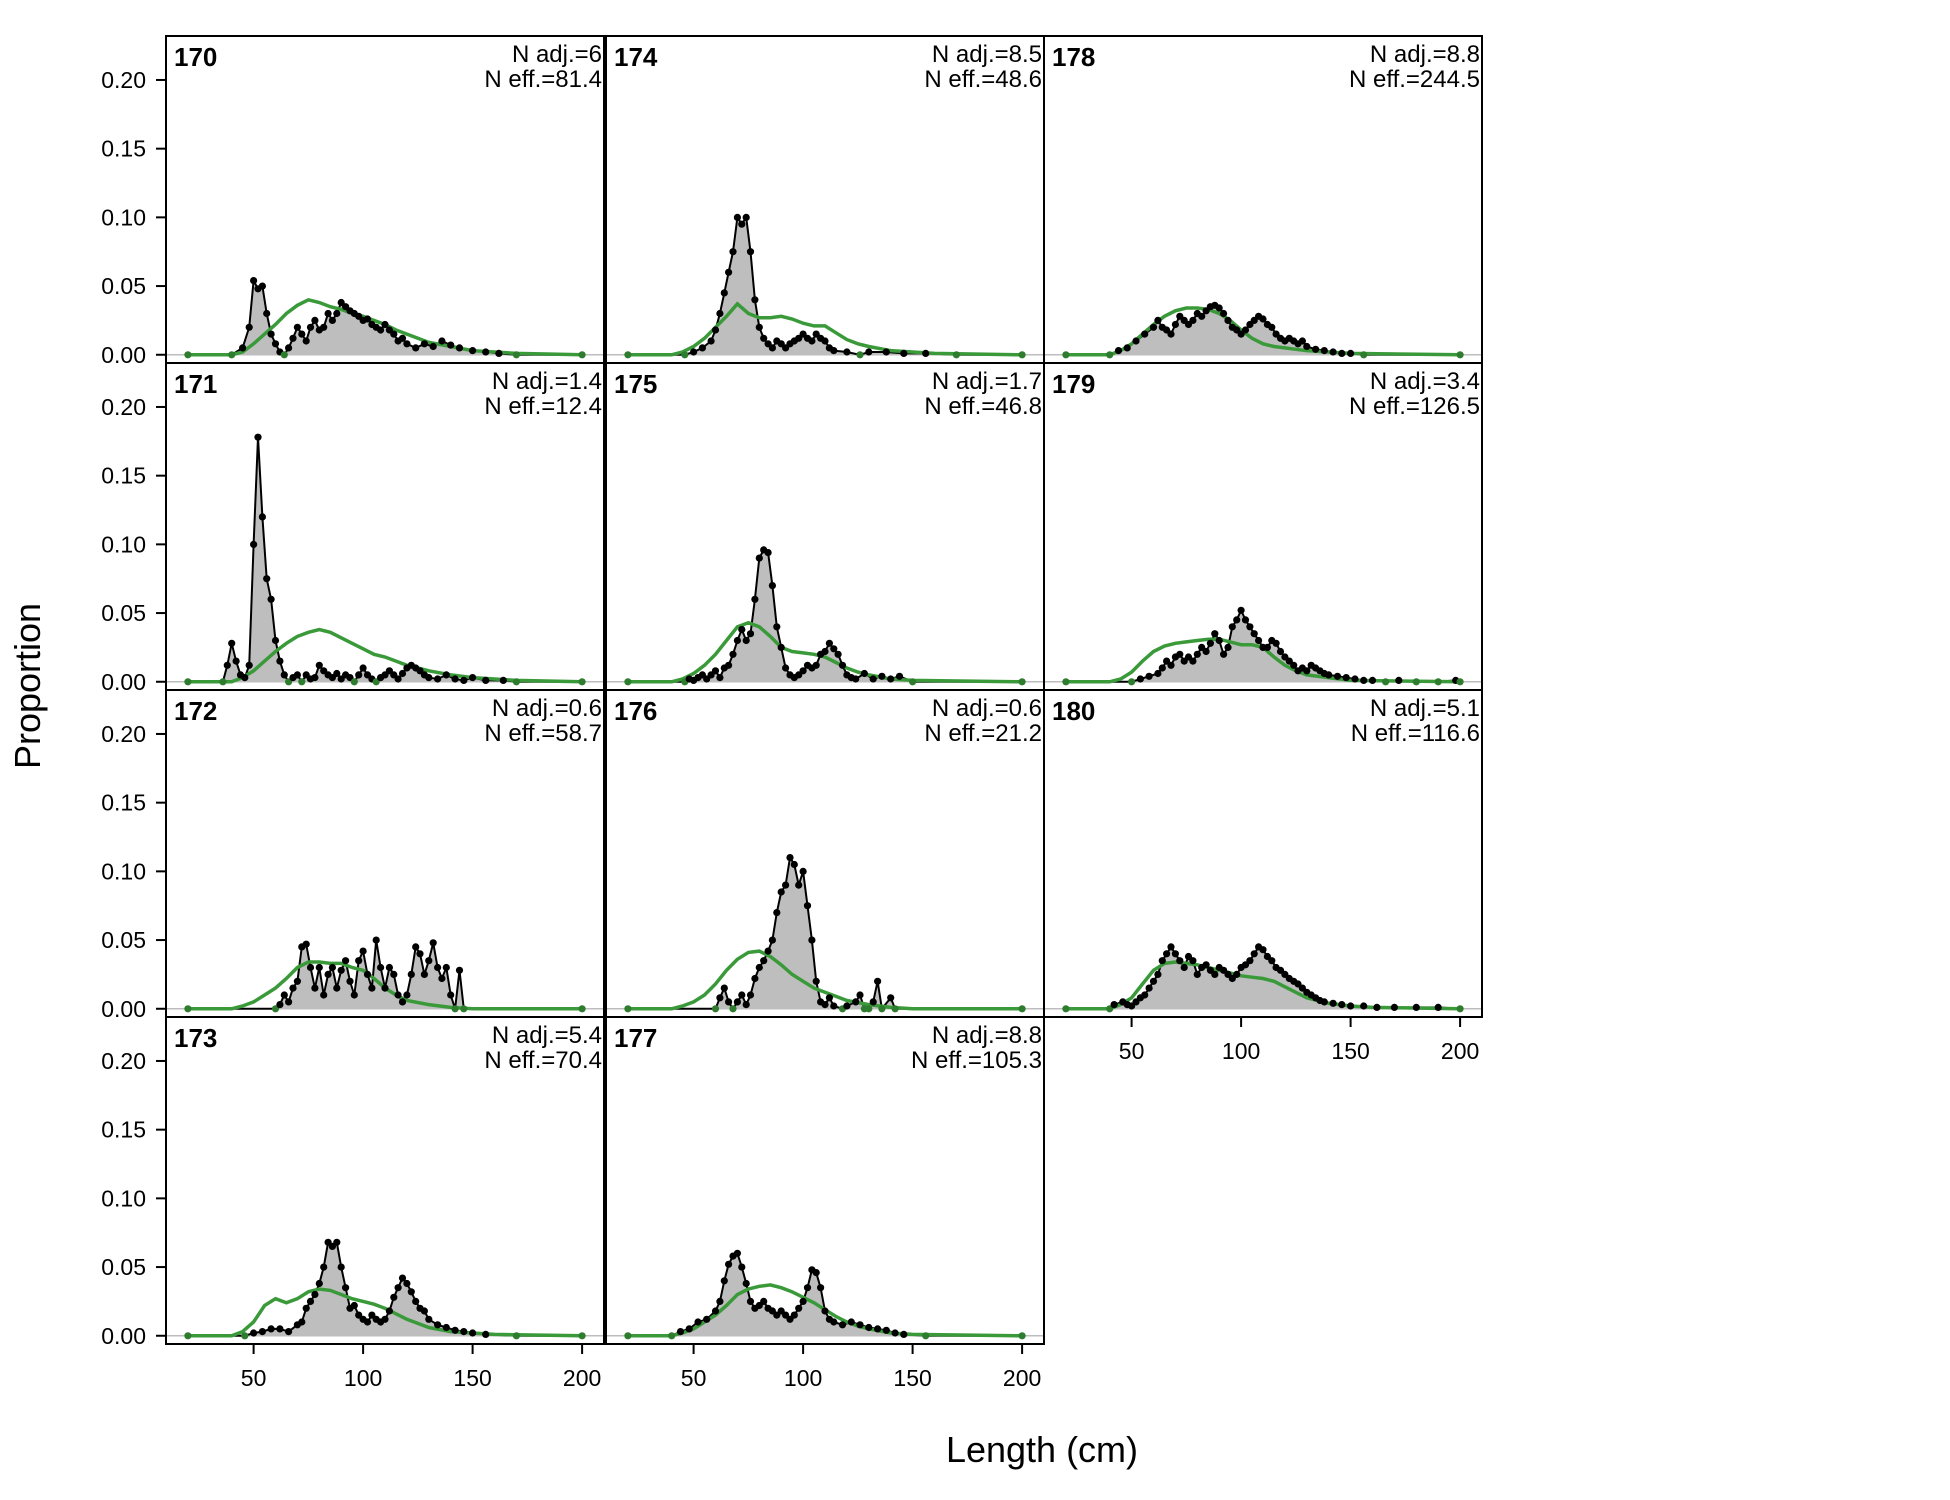 This screenshot has height=1500, width=1950. I want to click on panel-label: 170, so click(195, 57).